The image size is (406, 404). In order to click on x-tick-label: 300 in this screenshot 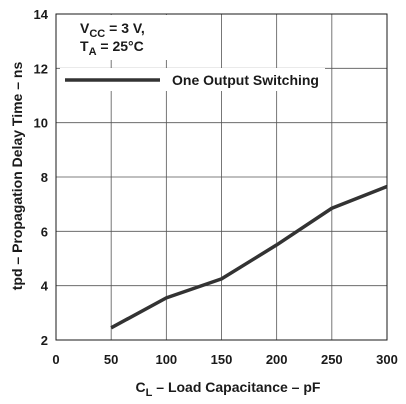, I will do `click(387, 359)`.